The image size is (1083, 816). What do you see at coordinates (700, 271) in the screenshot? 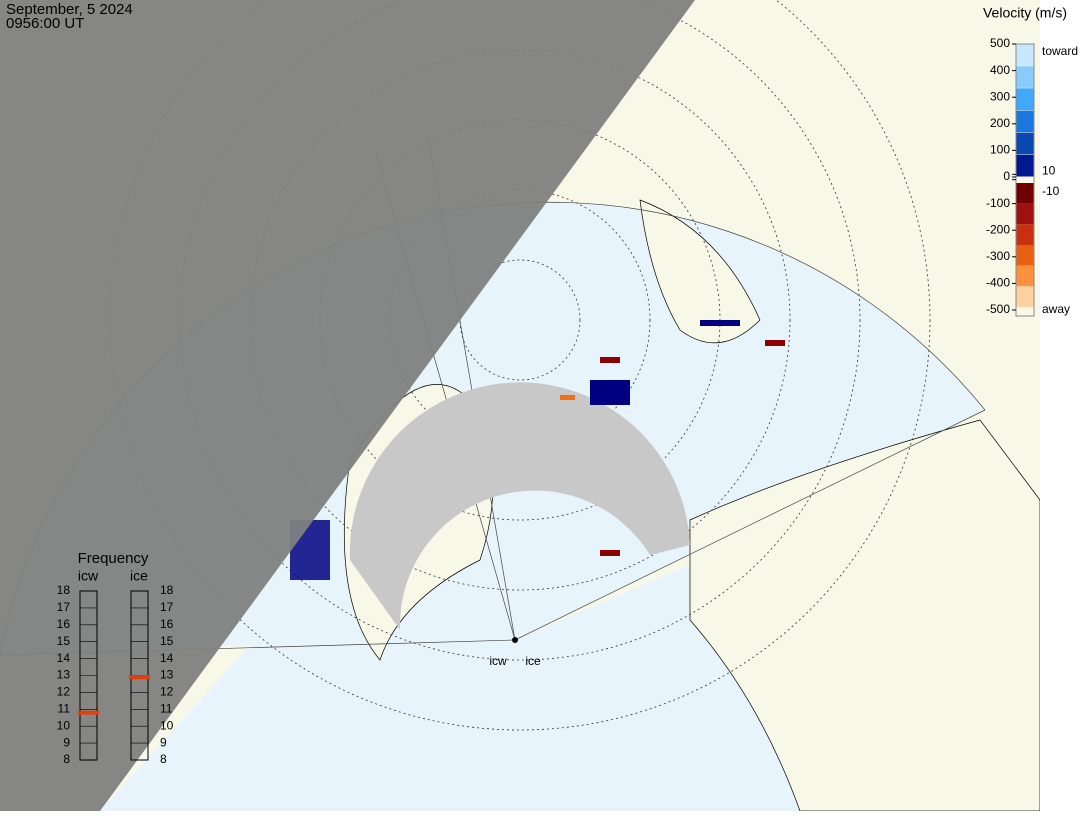
I see `landmass` at bounding box center [700, 271].